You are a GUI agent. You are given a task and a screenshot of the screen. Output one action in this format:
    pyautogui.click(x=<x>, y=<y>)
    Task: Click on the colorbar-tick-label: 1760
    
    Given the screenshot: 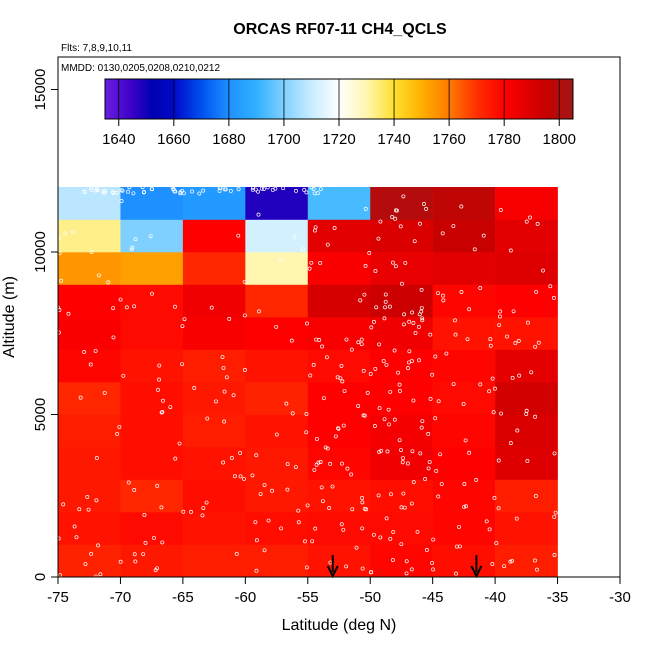 What is the action you would take?
    pyautogui.click(x=448, y=139)
    